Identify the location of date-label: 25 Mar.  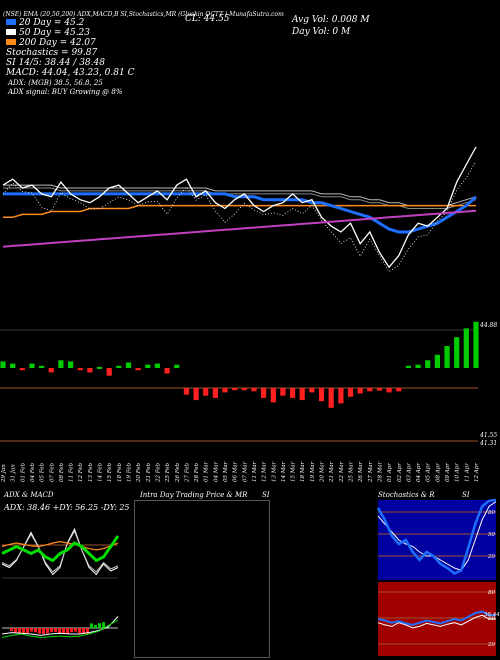
(352, 472).